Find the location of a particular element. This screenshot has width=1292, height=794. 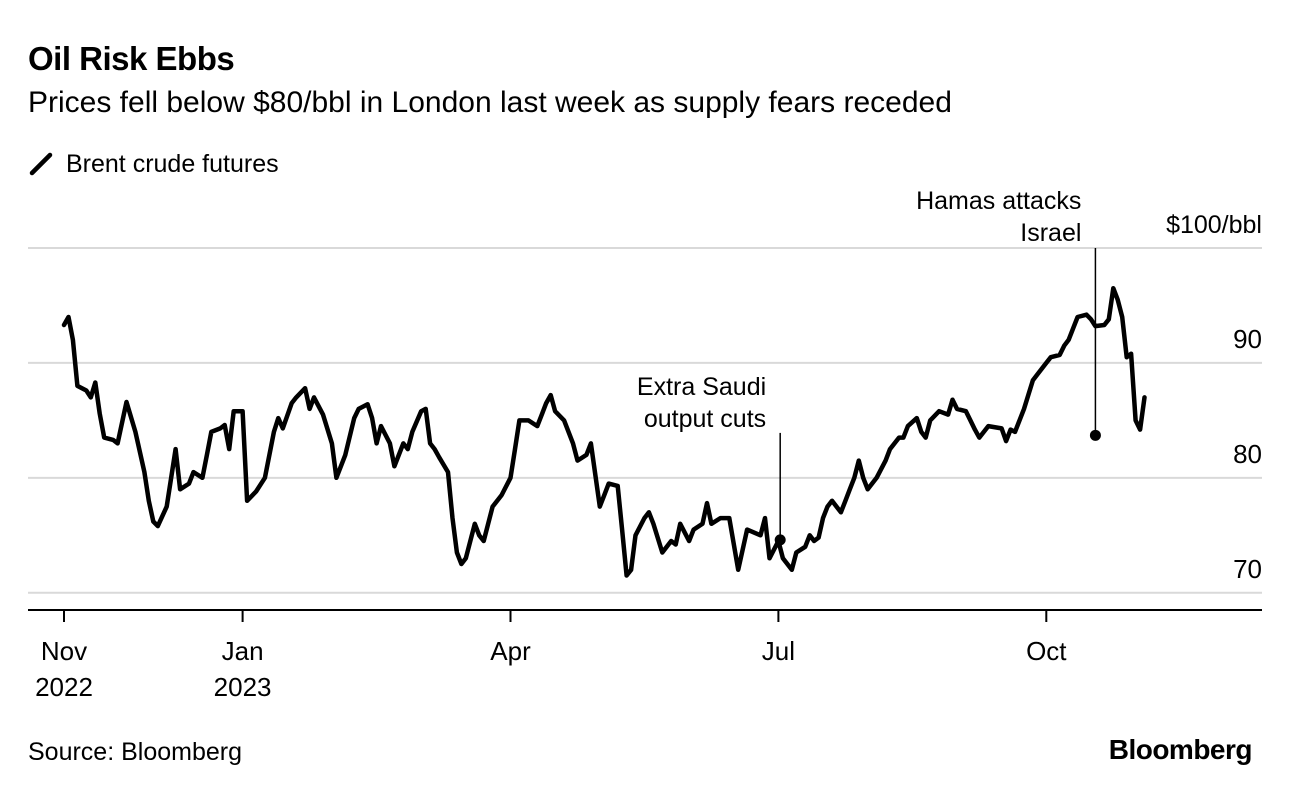

x-tick-label: Jan is located at coordinates (243, 651).